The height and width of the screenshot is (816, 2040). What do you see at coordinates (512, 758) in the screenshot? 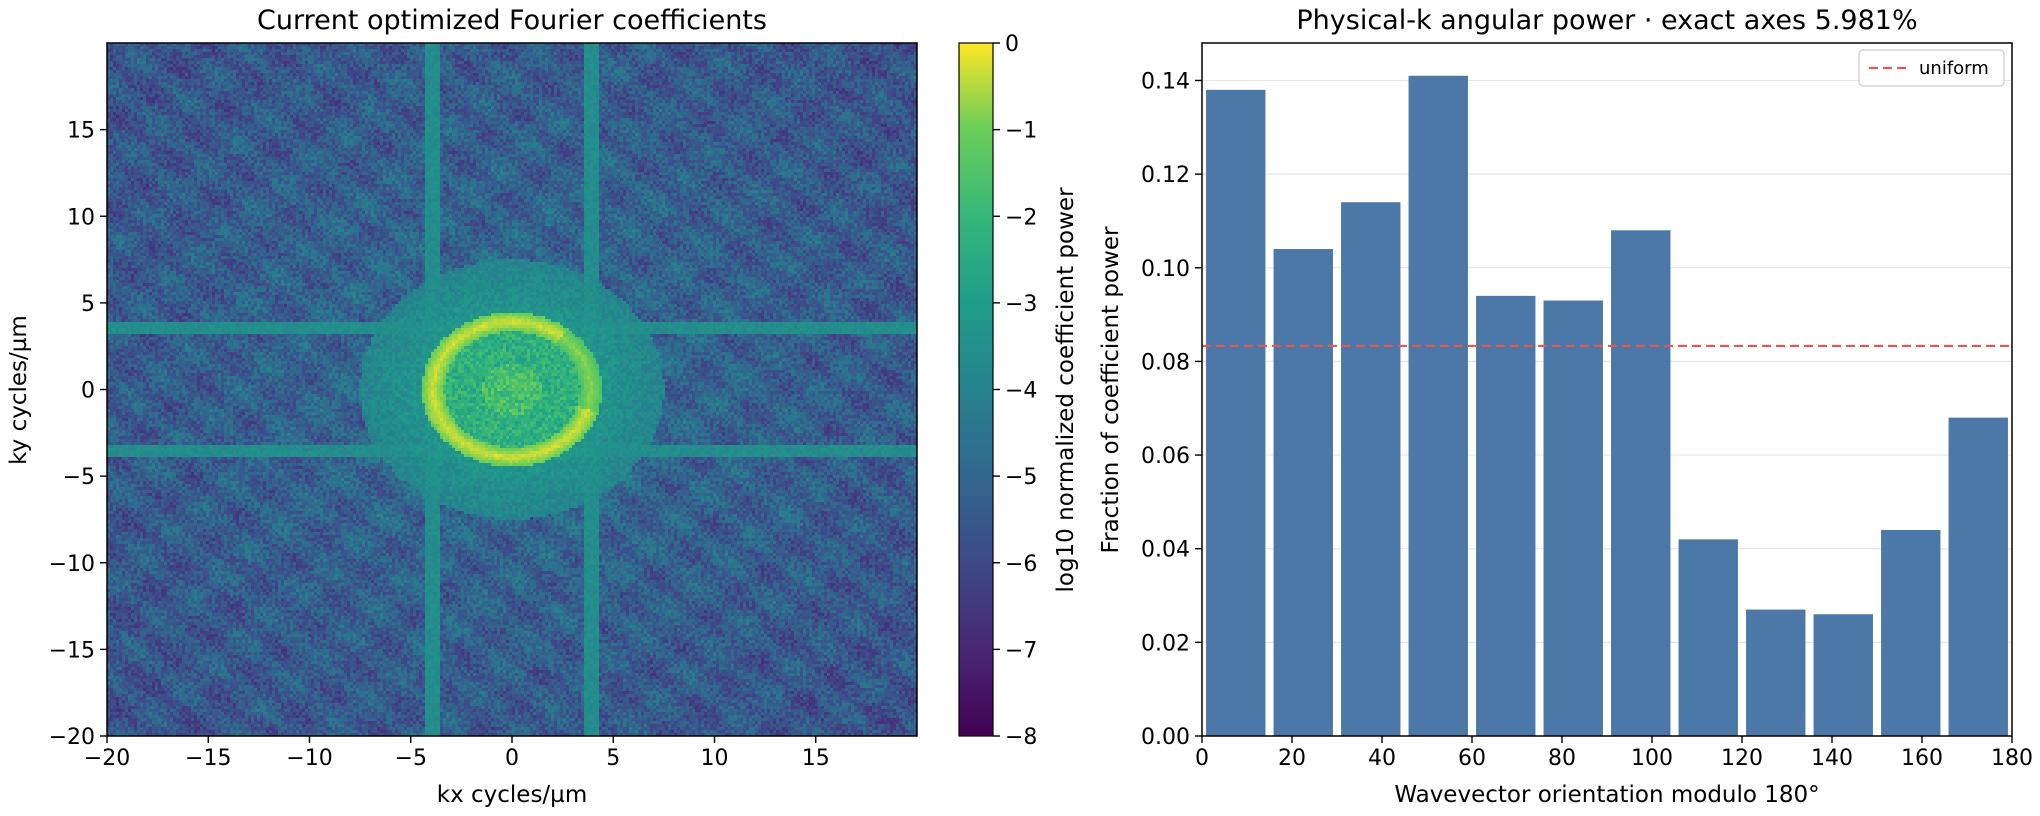
I see `heatmap-x-tick-label: 0` at bounding box center [512, 758].